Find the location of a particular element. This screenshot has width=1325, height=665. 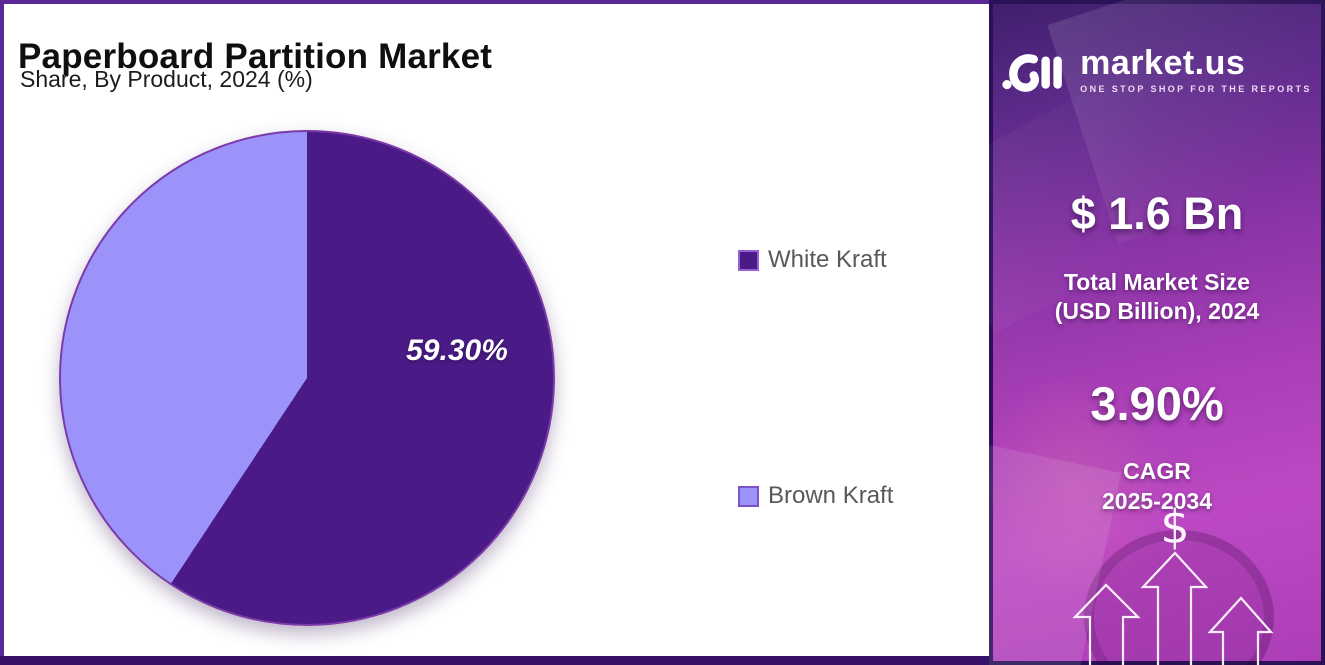

brand-tagline: ONE STOP SHOP FOR THE REPORTS is located at coordinates (1196, 89).